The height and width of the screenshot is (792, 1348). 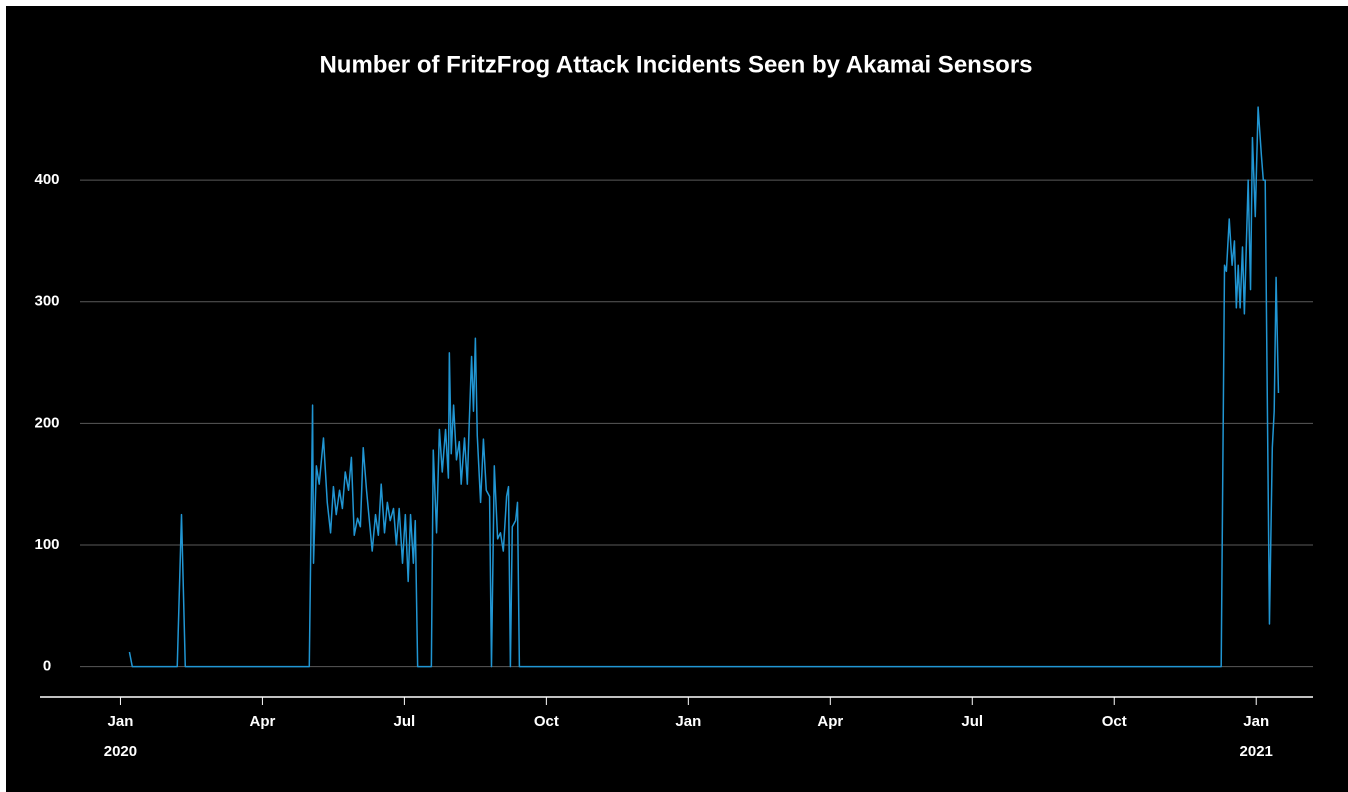 I want to click on y-tick-label: 400, so click(x=46, y=179).